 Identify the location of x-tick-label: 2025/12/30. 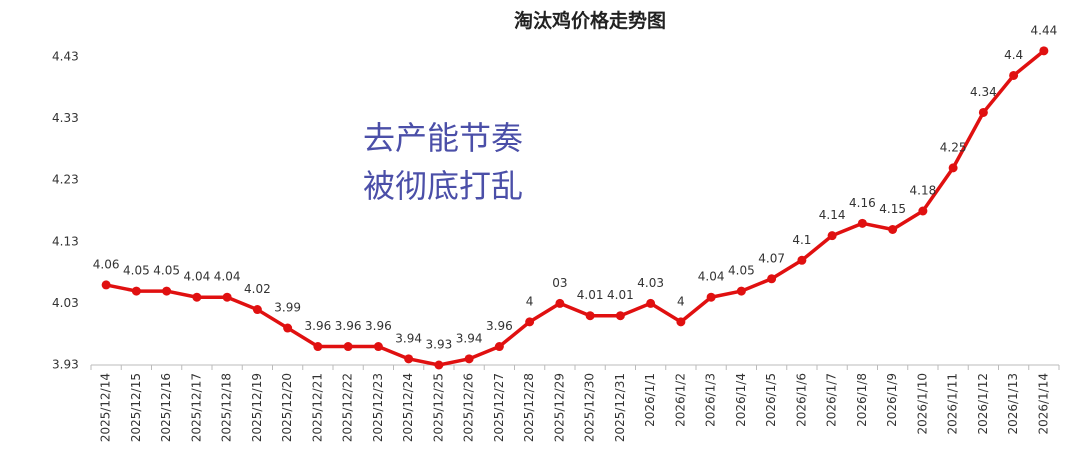
(590, 407).